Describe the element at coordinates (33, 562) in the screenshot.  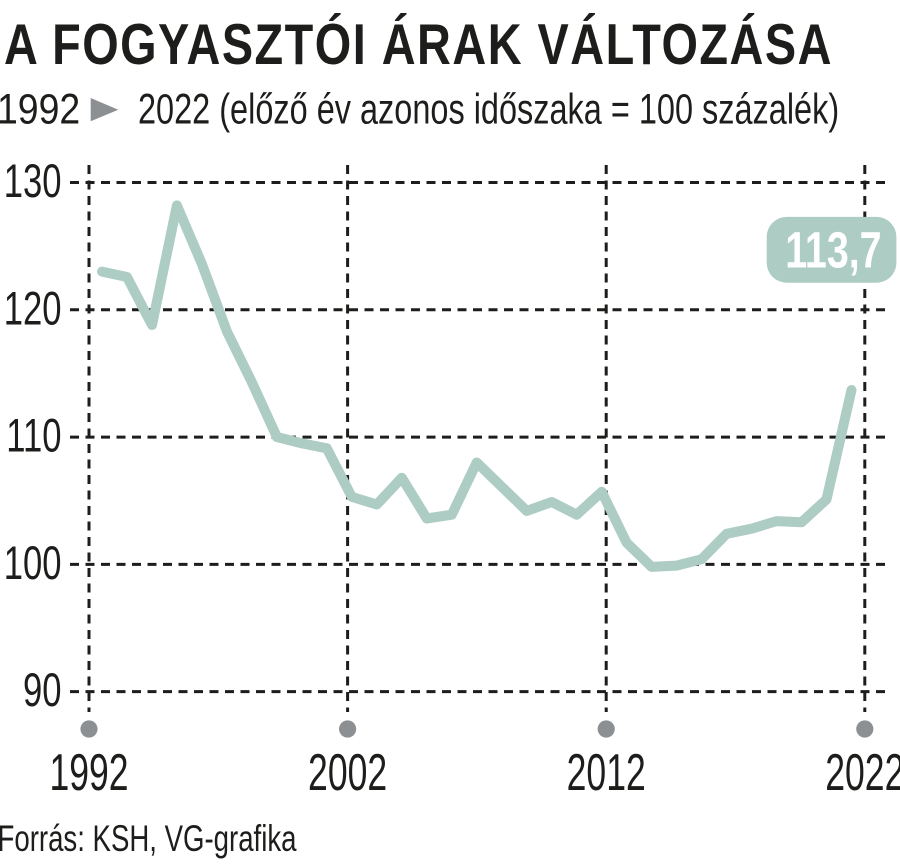
I see `svg-text: 100` at that location.